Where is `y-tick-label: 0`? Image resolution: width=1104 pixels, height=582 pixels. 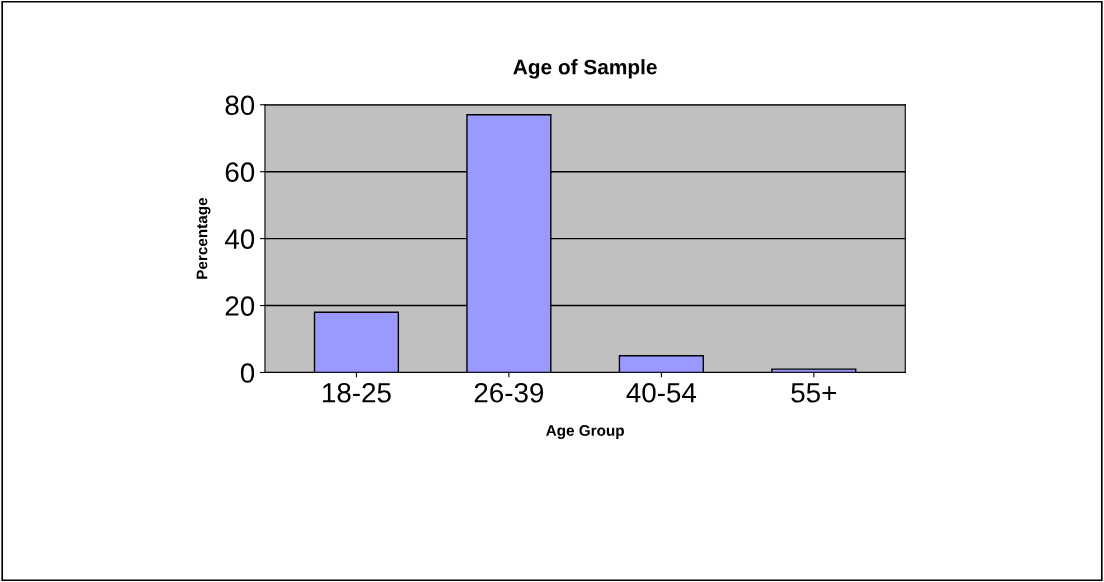
y-tick-label: 0 is located at coordinates (247, 373).